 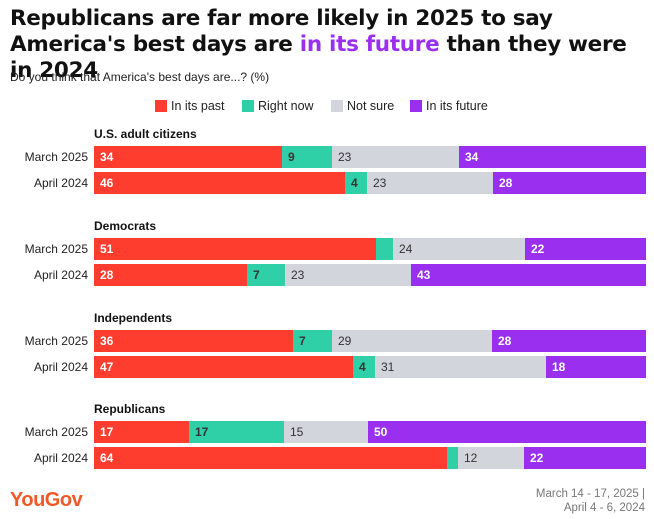 I want to click on data-label: 29, so click(x=345, y=341).